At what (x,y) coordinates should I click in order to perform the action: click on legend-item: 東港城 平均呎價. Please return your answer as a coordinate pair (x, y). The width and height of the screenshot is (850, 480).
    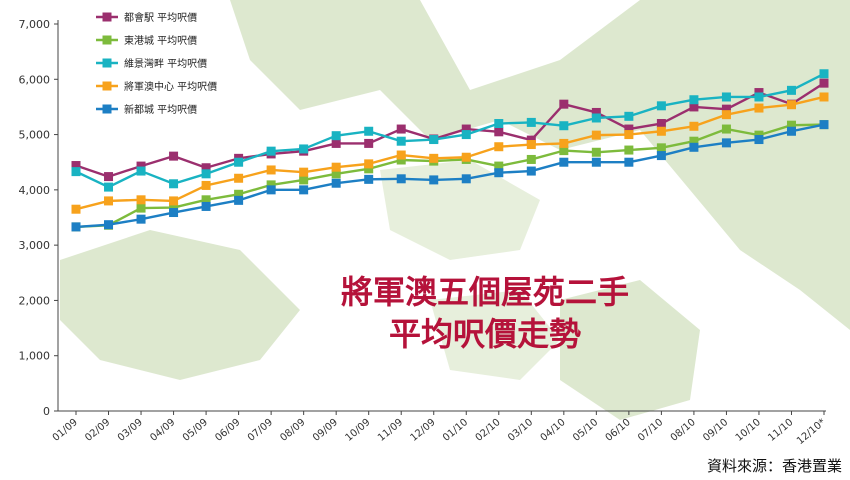
    Looking at the image, I should click on (146, 40).